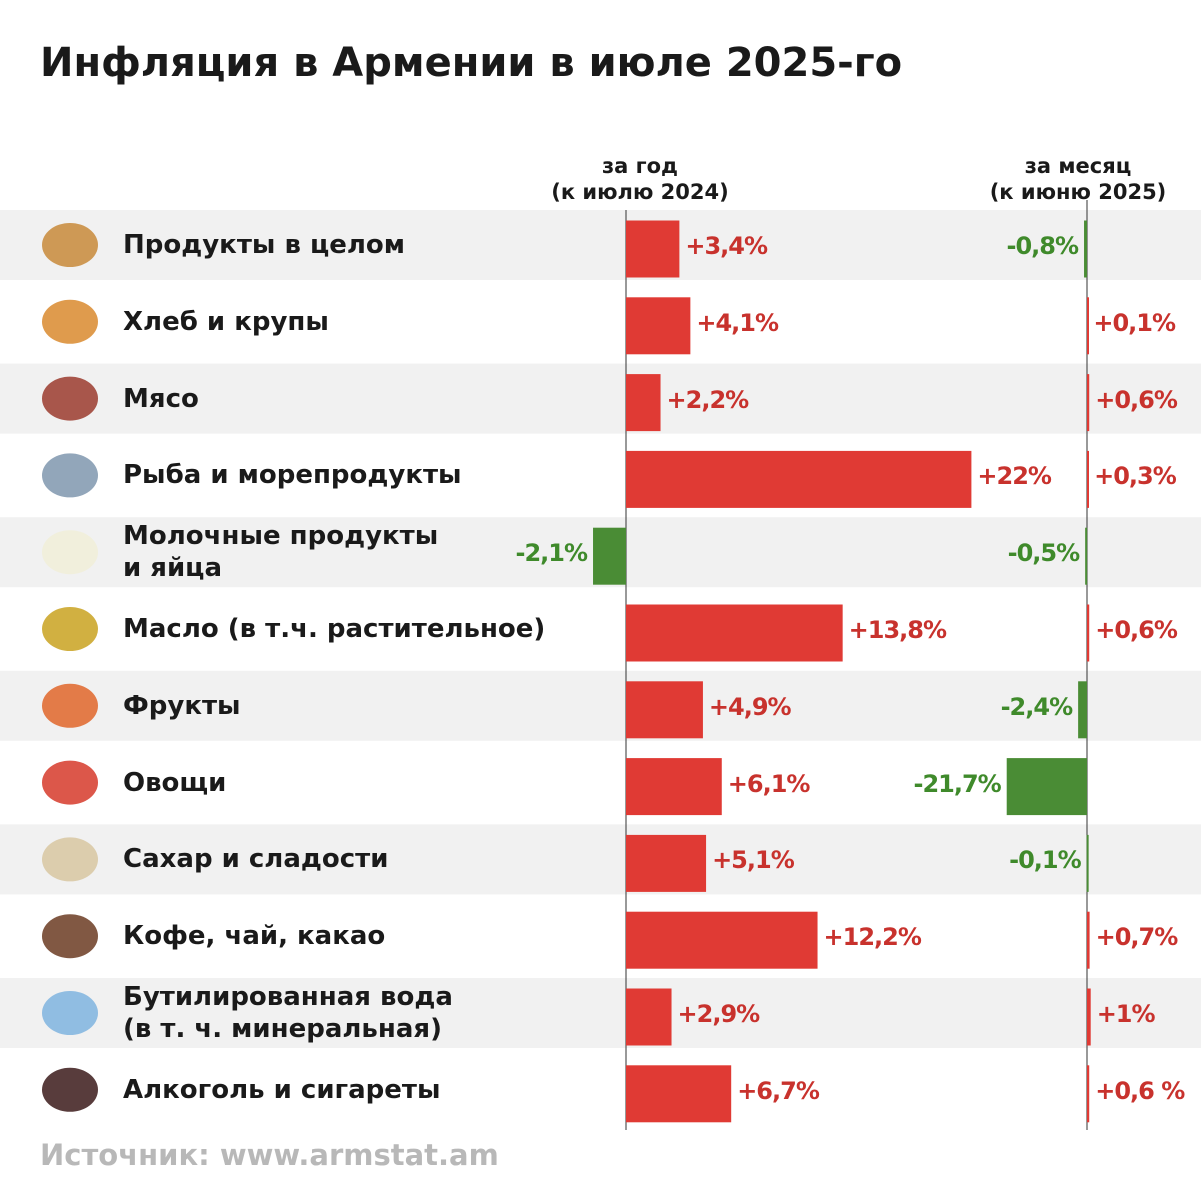 The height and width of the screenshot is (1201, 1201). I want to click on category-label: Фрукты, so click(182, 705).